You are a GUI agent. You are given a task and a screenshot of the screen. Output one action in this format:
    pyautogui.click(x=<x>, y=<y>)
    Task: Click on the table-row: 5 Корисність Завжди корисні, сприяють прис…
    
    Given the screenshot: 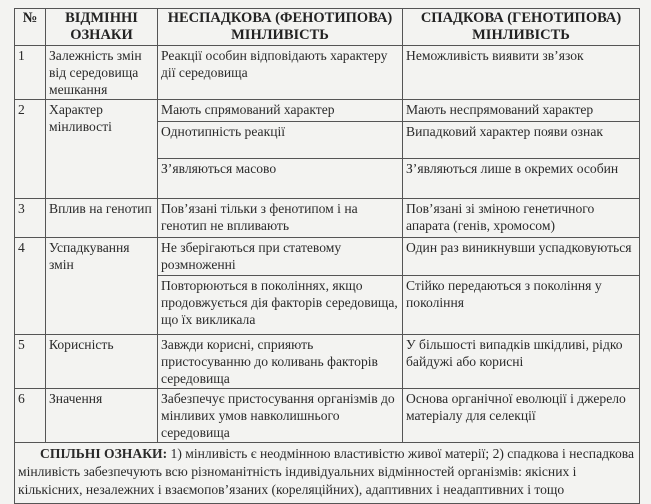 What is the action you would take?
    pyautogui.click(x=327, y=361)
    